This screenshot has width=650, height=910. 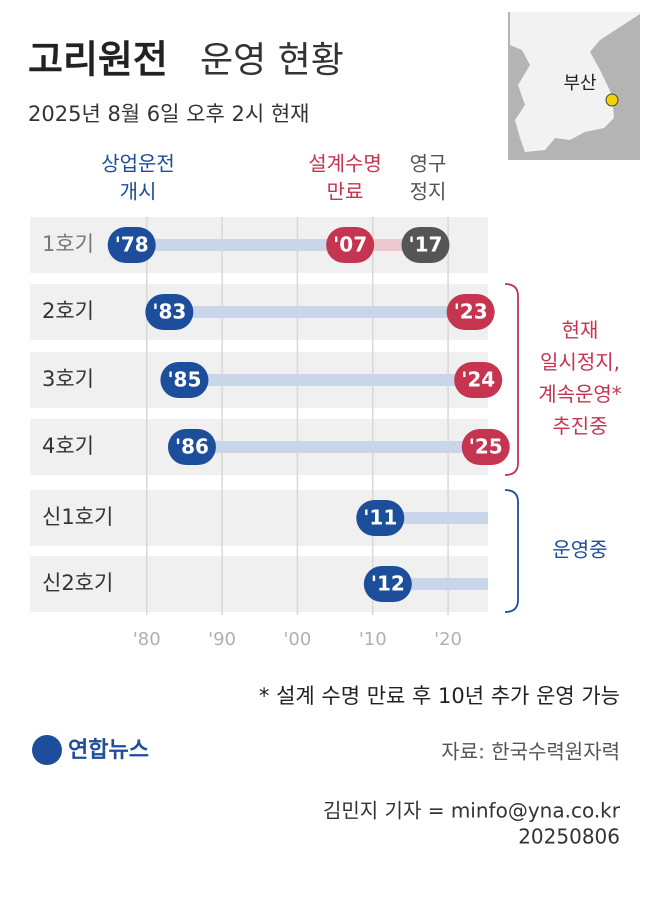 What do you see at coordinates (98, 60) in the screenshot?
I see `title: 고리원전` at bounding box center [98, 60].